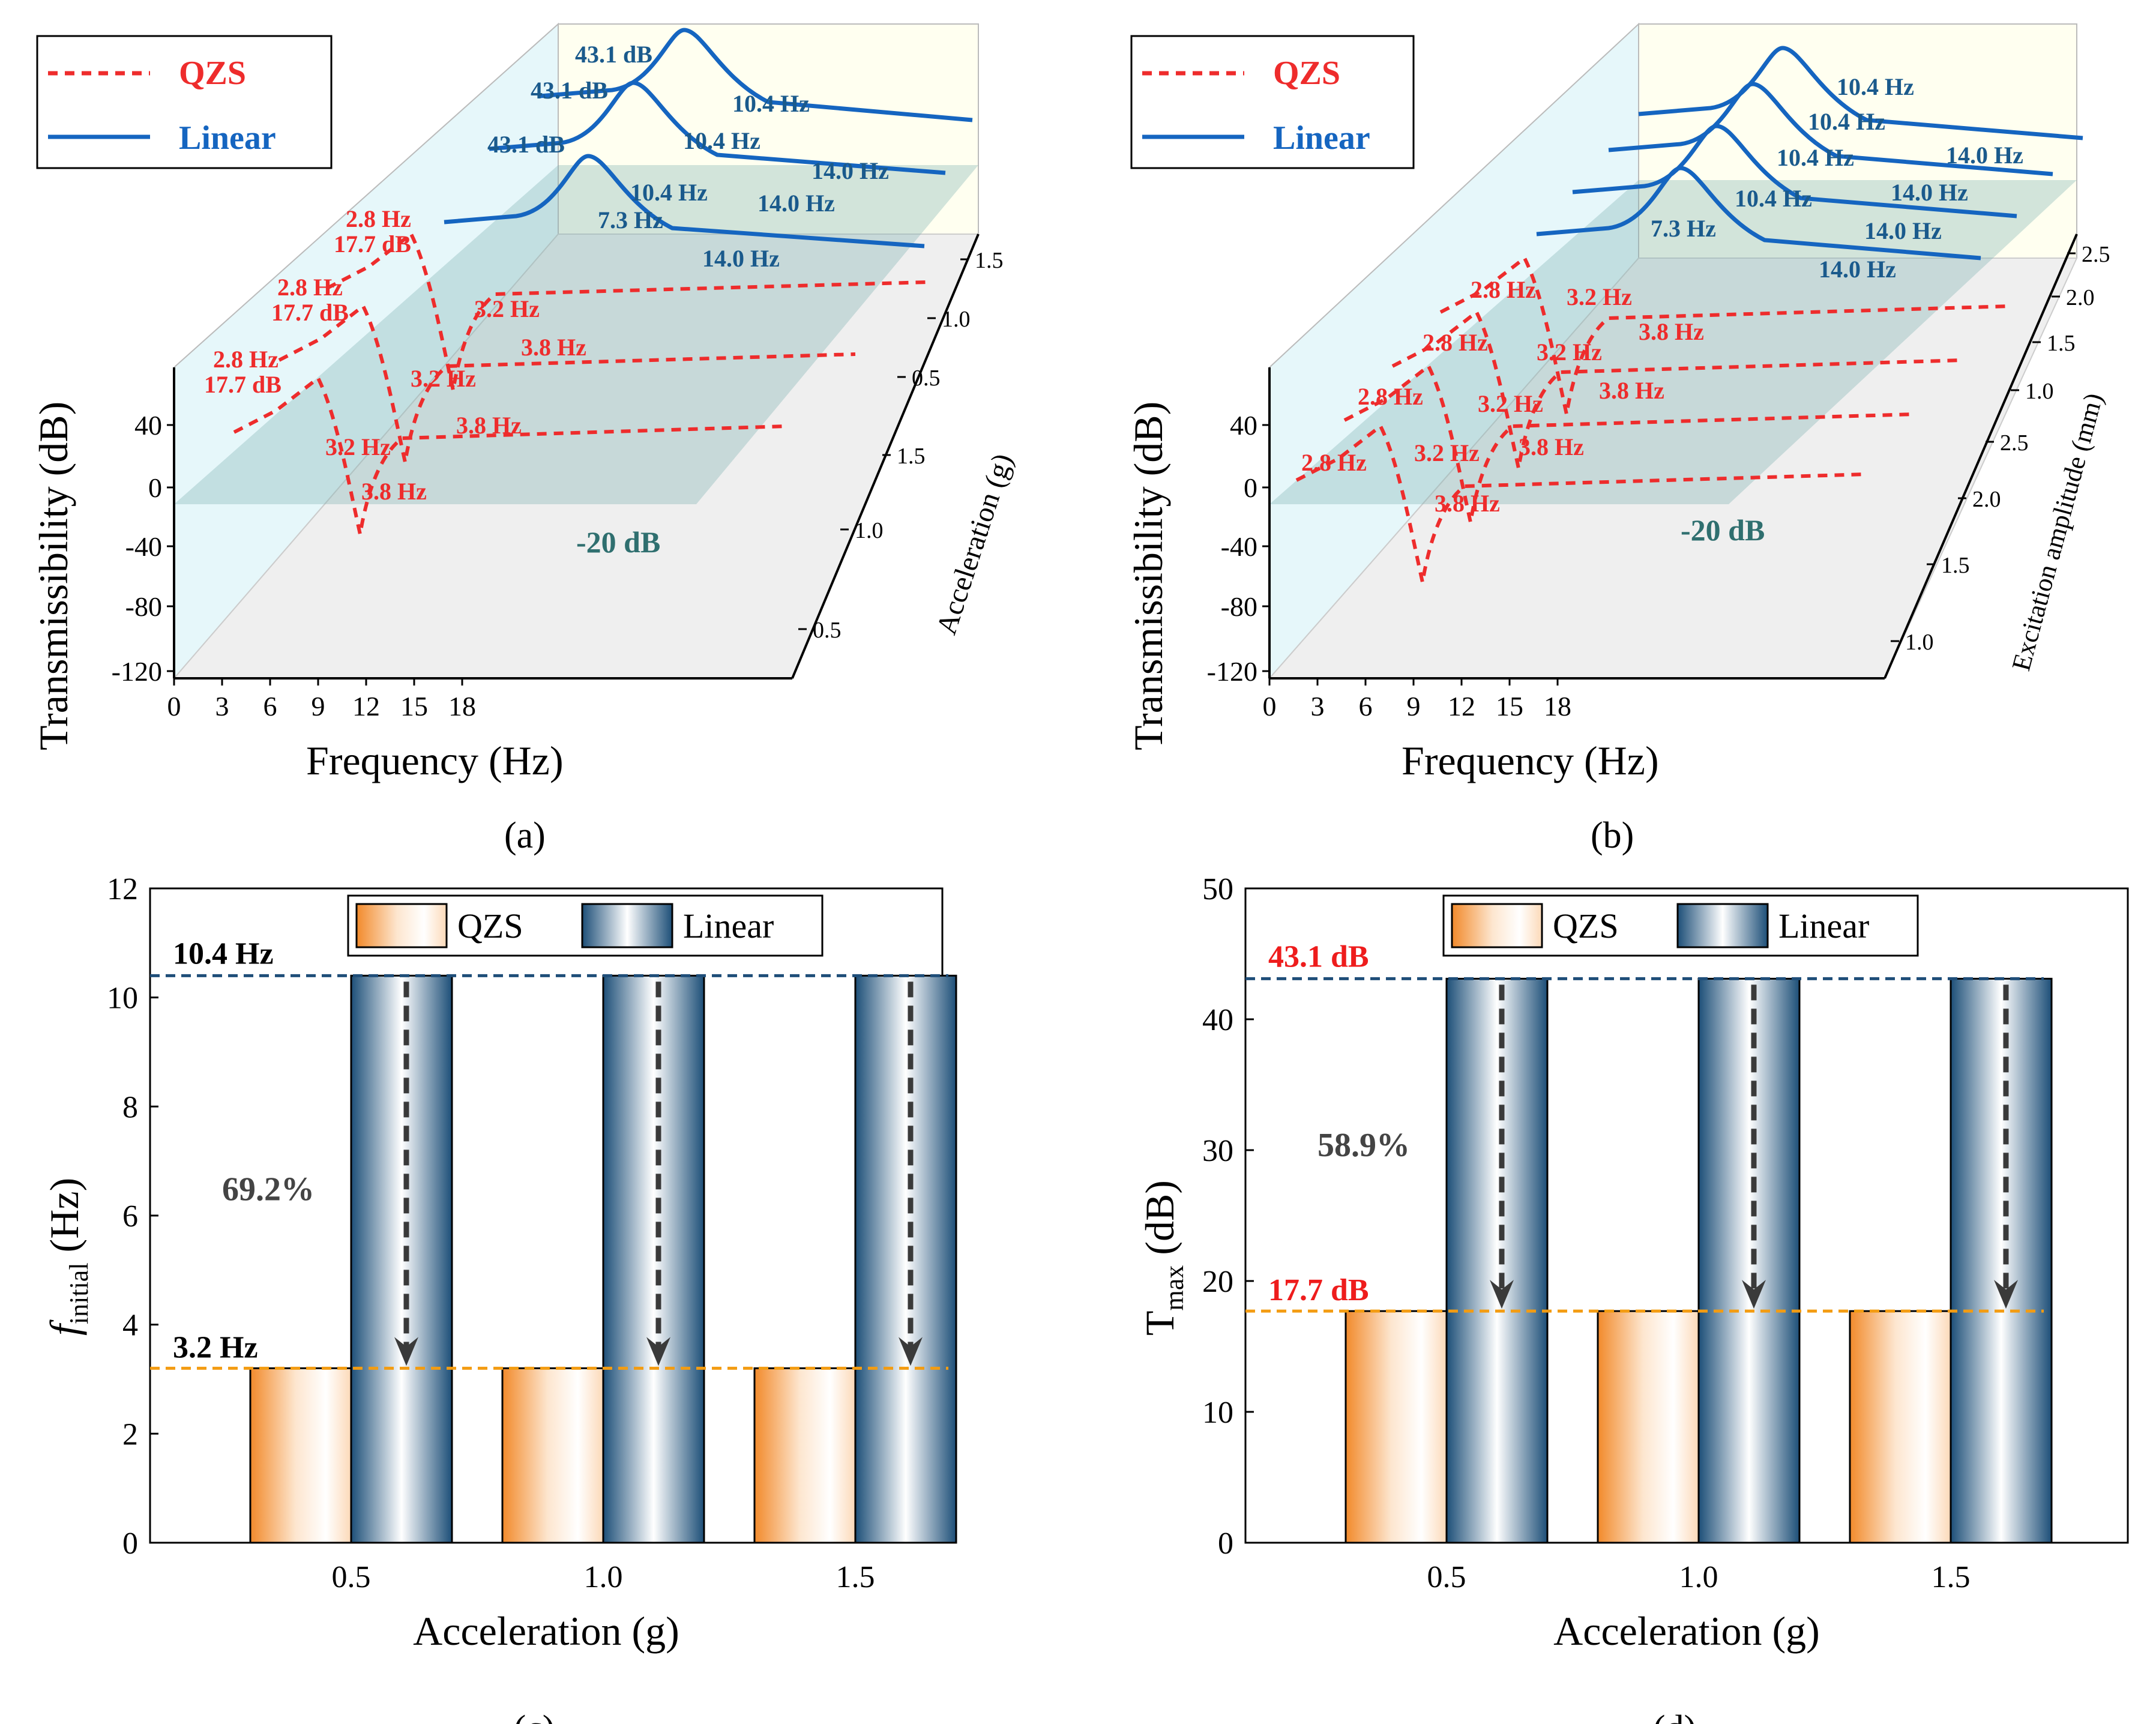 The image size is (2156, 1724). Describe the element at coordinates (215, 1347) in the screenshot. I see `ref-low-label: 3.2 Hz` at that location.